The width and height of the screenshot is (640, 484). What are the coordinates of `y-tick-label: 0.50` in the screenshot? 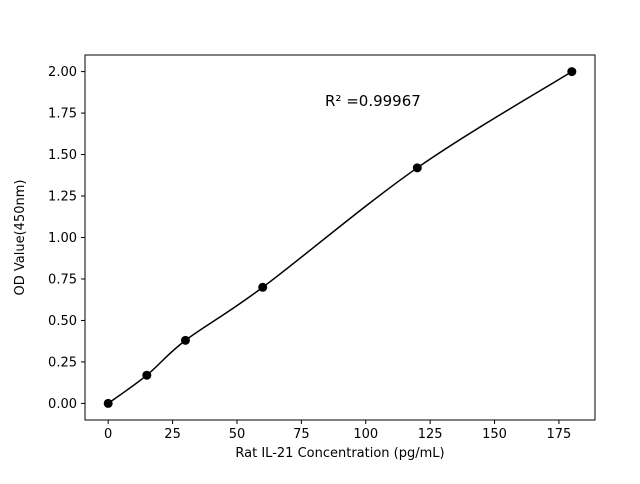 It's located at (62, 321).